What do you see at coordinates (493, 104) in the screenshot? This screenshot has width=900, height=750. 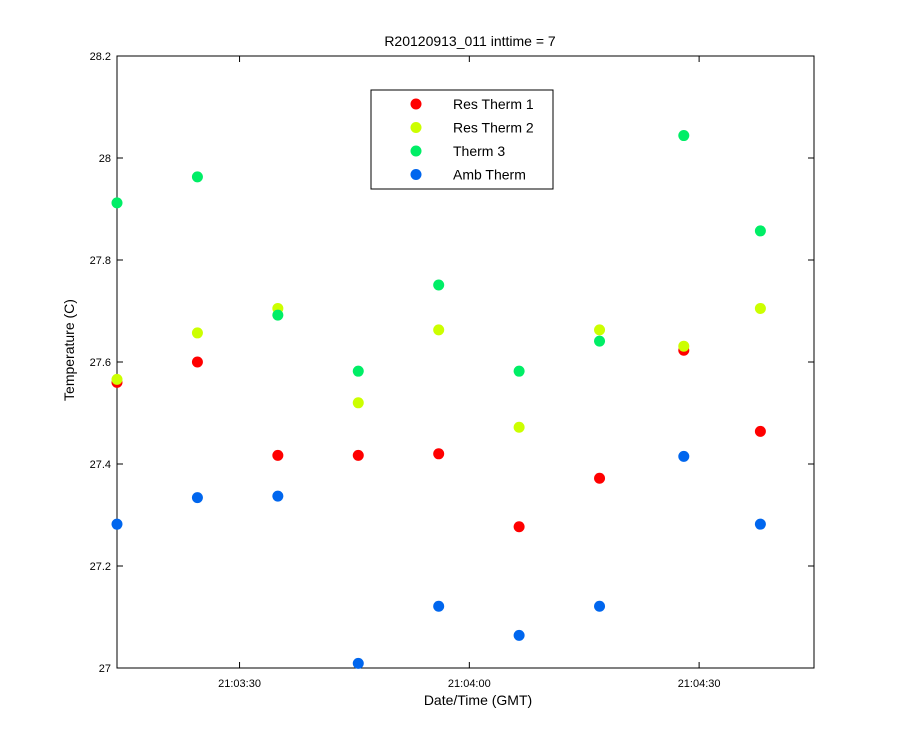 I see `legend-label: Res Therm 1` at bounding box center [493, 104].